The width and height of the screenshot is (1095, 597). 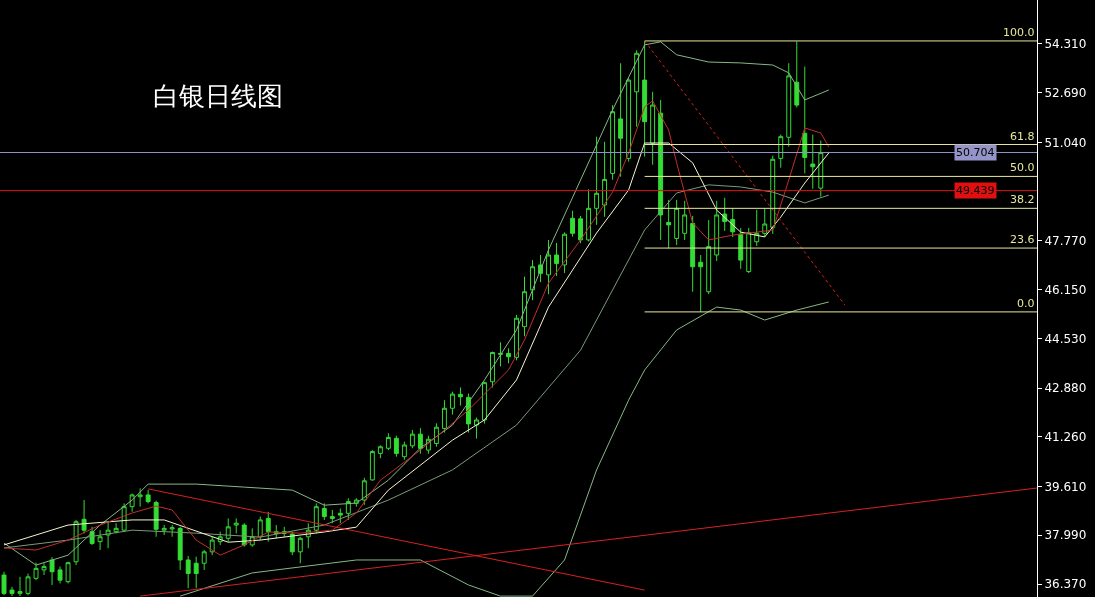 What do you see at coordinates (1065, 338) in the screenshot?
I see `y-tick-label: 44.530` at bounding box center [1065, 338].